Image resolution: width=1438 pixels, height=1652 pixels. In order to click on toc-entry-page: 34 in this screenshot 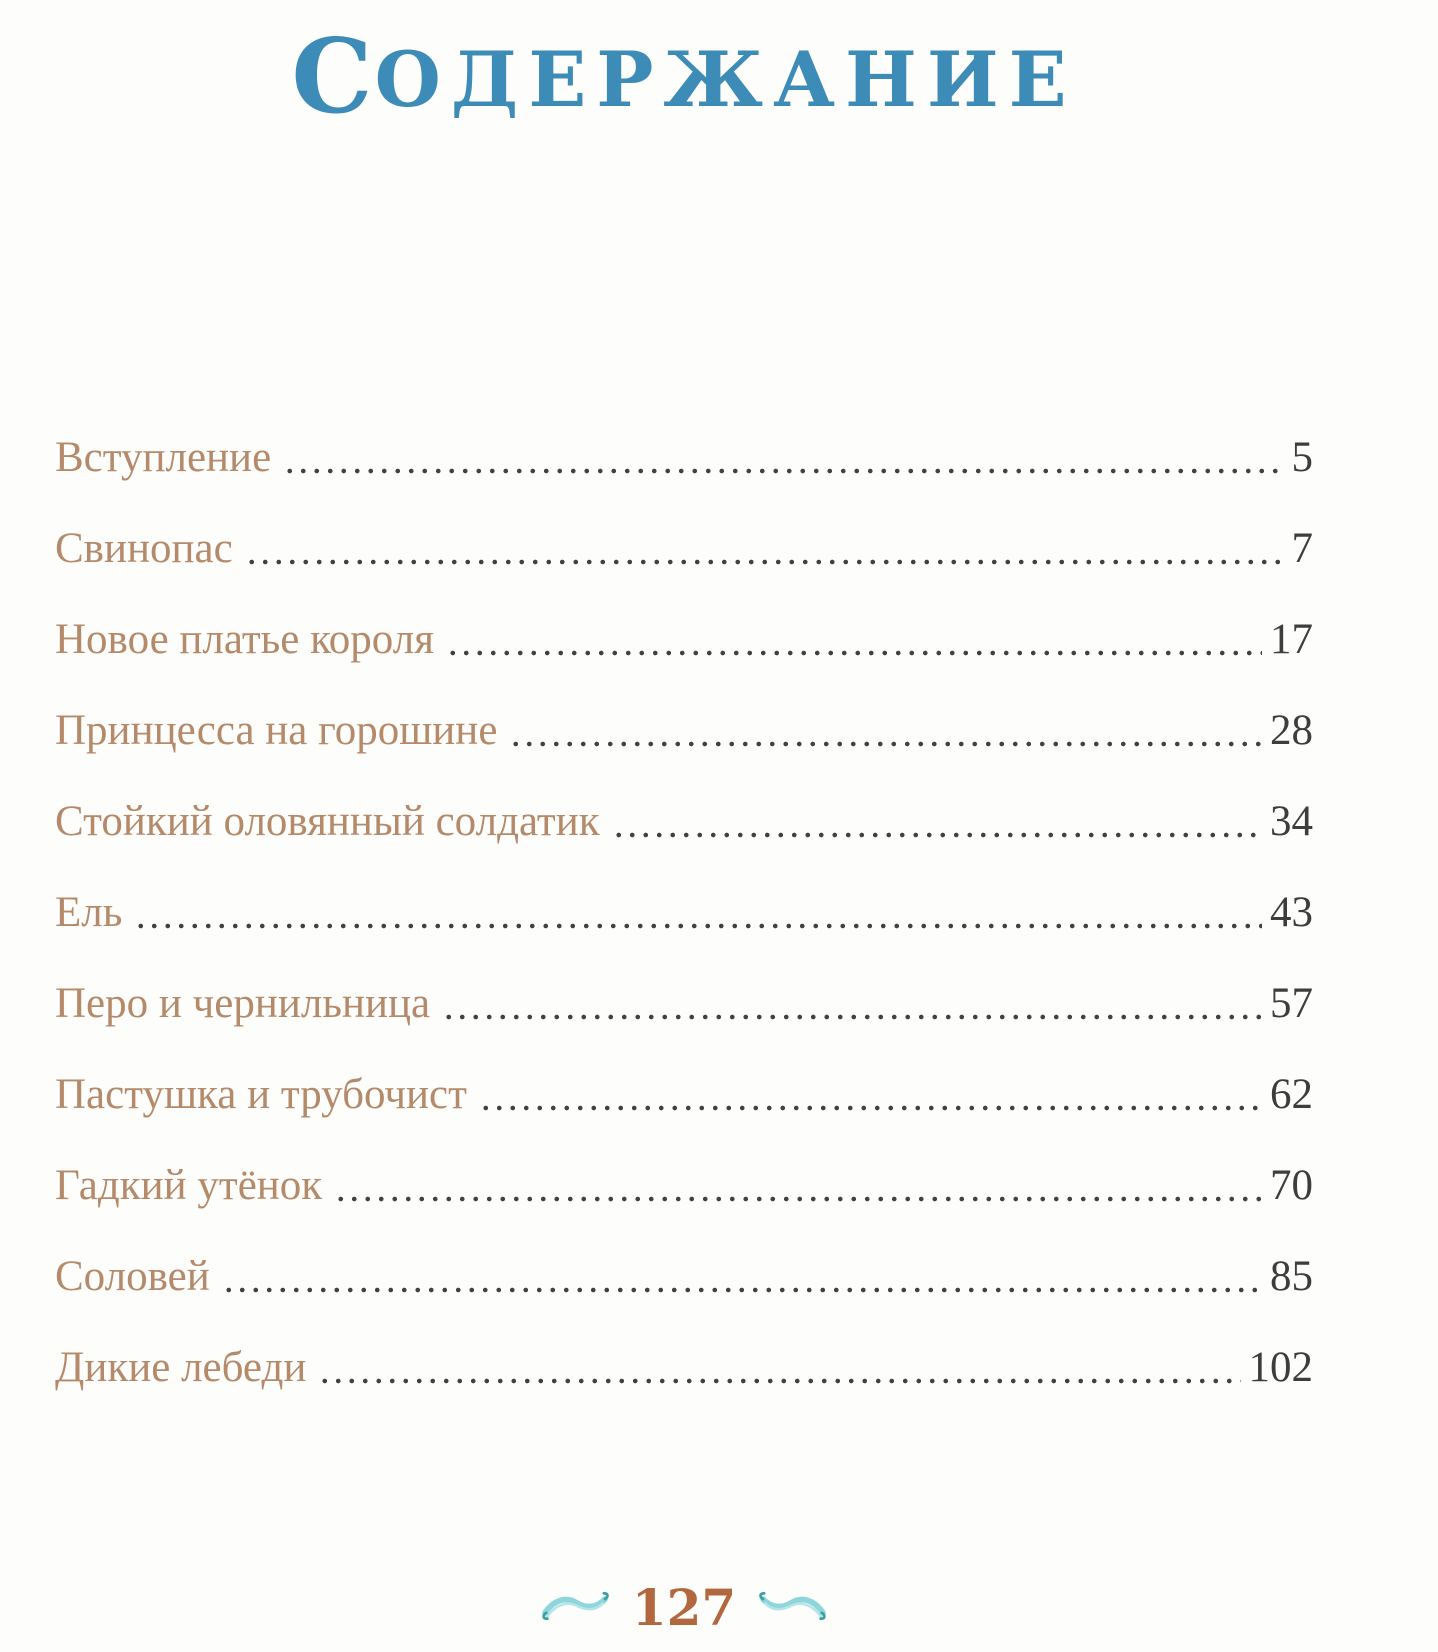, I will do `click(1291, 821)`.